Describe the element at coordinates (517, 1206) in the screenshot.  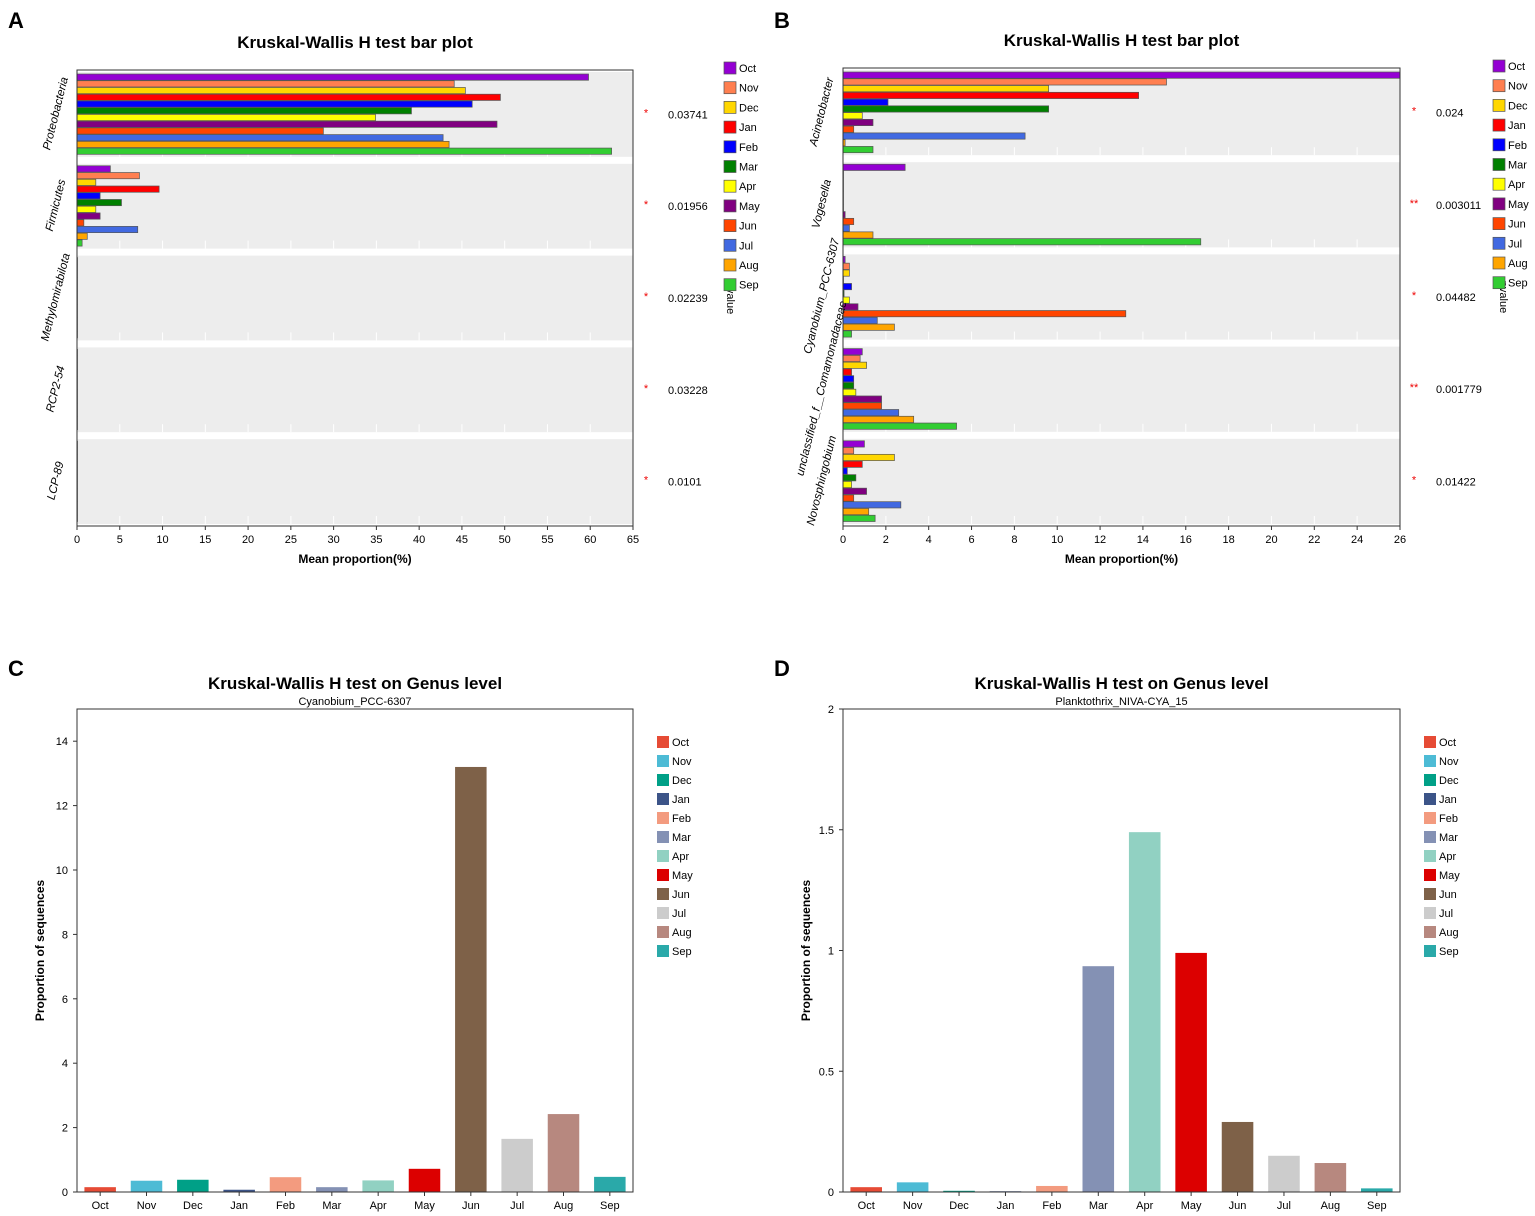
I see `panel-c-x-tick-label: Jul` at that location.